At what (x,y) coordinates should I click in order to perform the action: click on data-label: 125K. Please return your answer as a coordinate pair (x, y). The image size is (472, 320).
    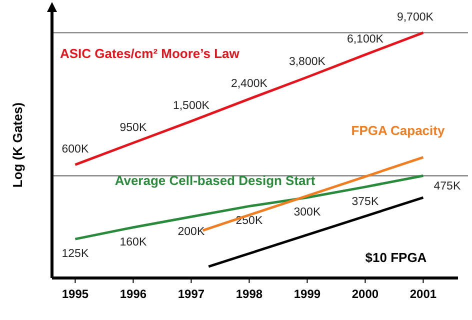
    Looking at the image, I should click on (75, 254).